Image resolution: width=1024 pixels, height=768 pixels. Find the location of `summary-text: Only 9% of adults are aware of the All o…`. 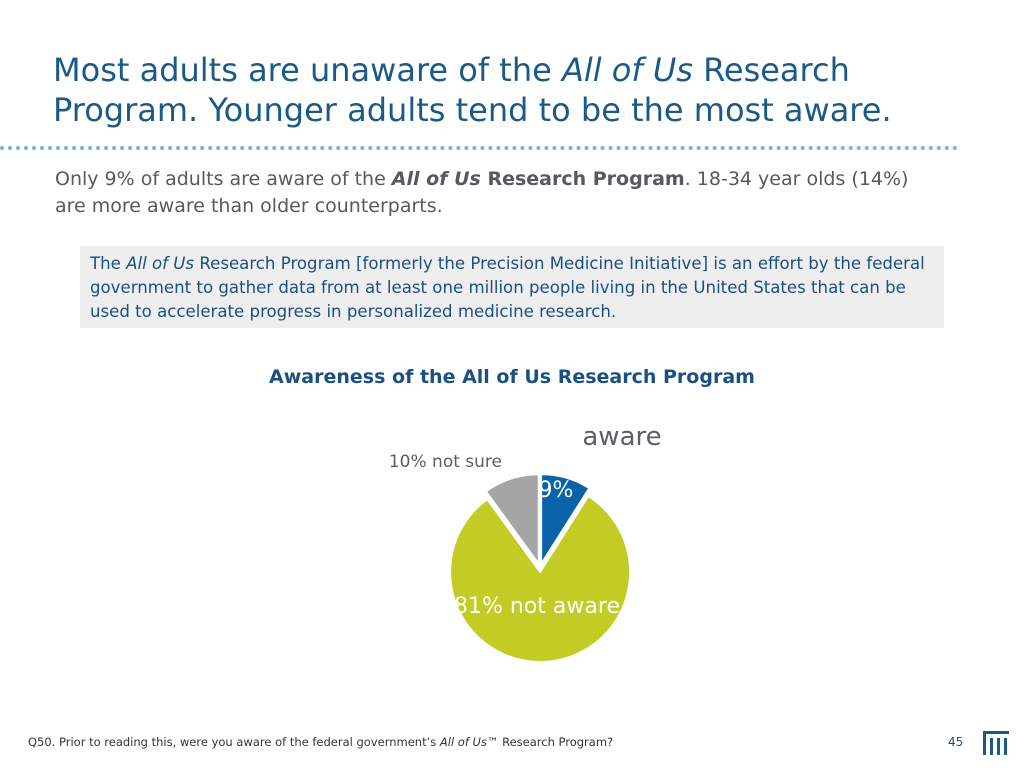

summary-text: Only 9% of adults are aware of the All o… is located at coordinates (482, 192).